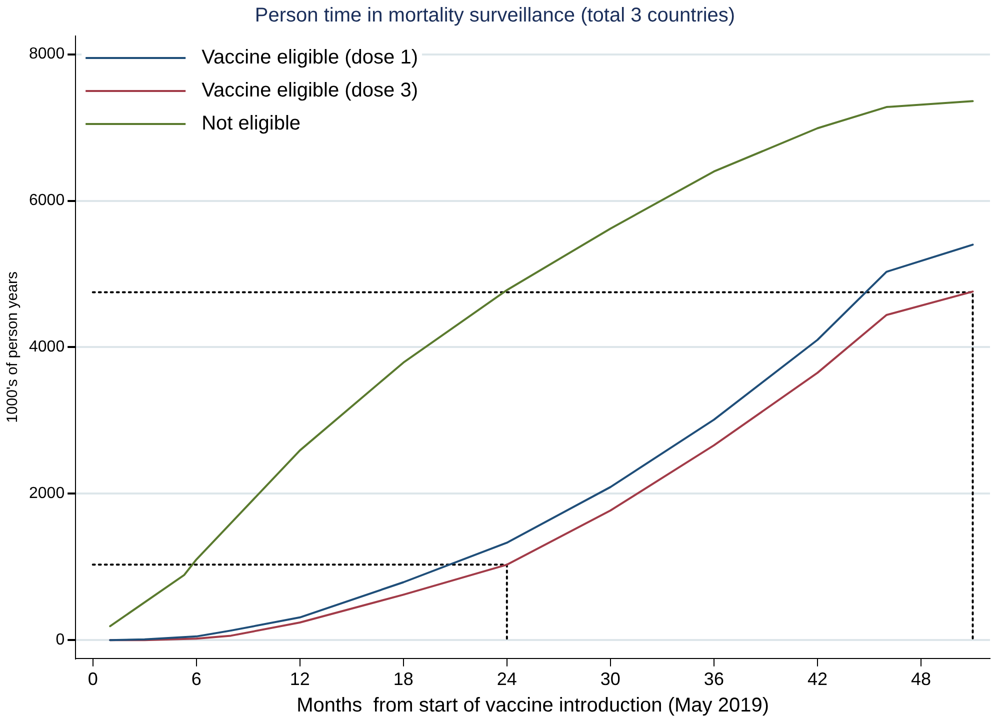 This screenshot has width=998, height=718. I want to click on x-tick-label: 30, so click(610, 679).